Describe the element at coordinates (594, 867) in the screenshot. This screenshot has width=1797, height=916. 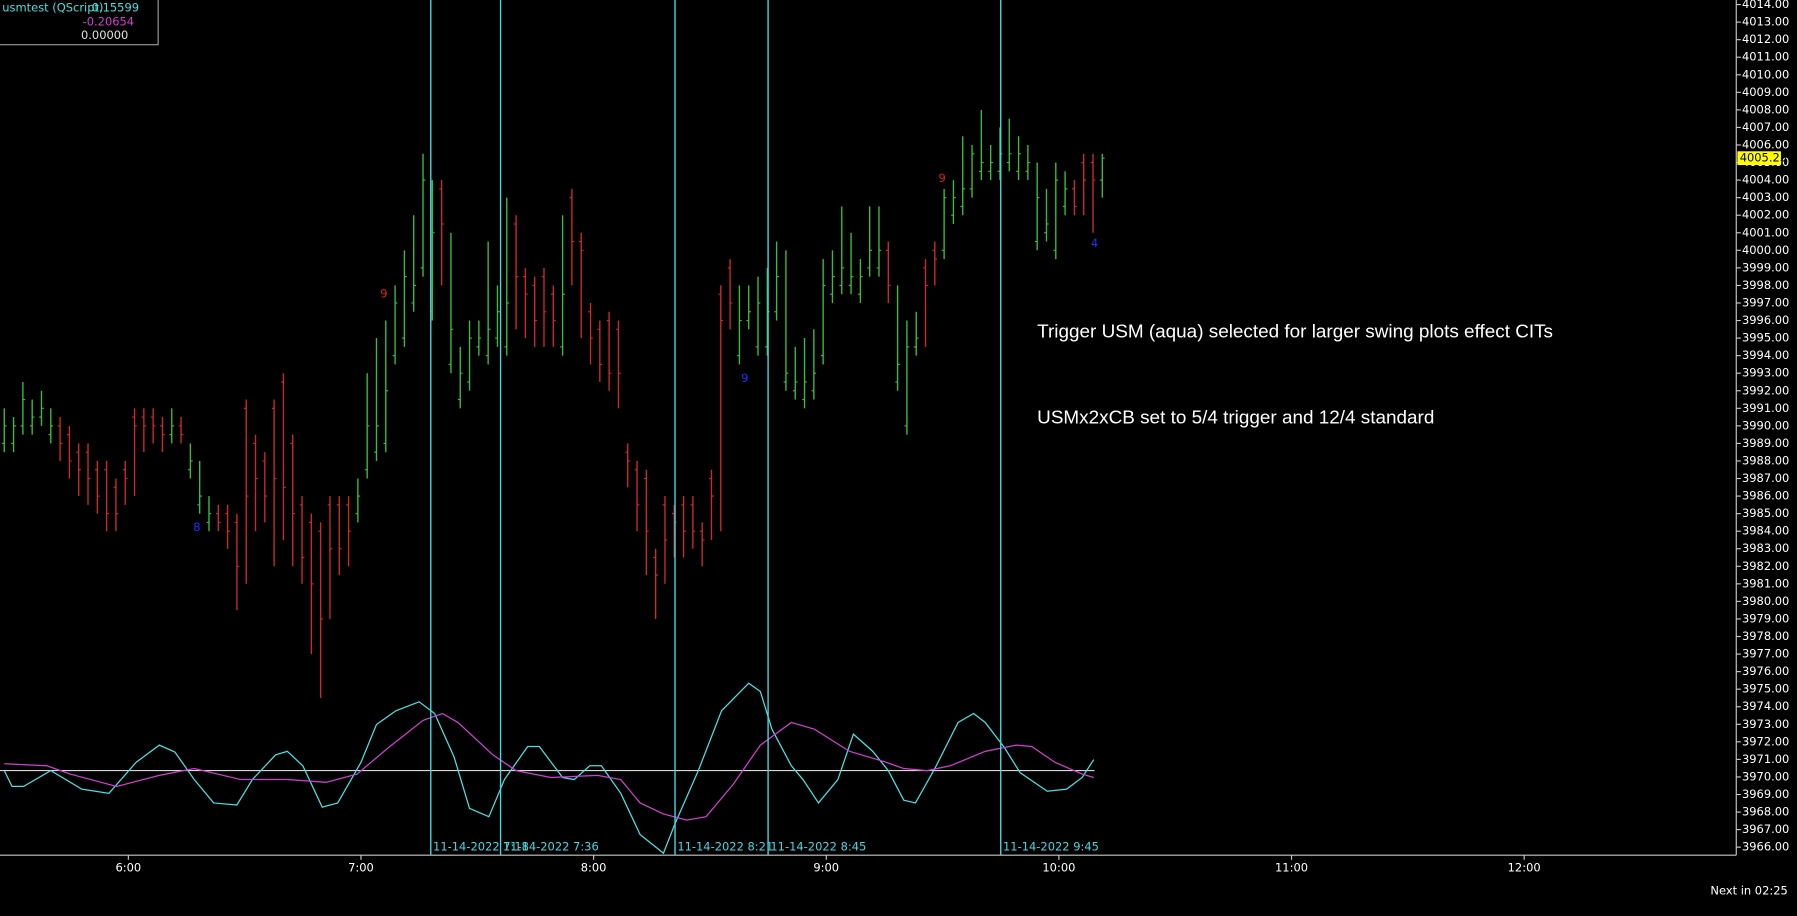
I see `x-tick-label: 8:00` at that location.